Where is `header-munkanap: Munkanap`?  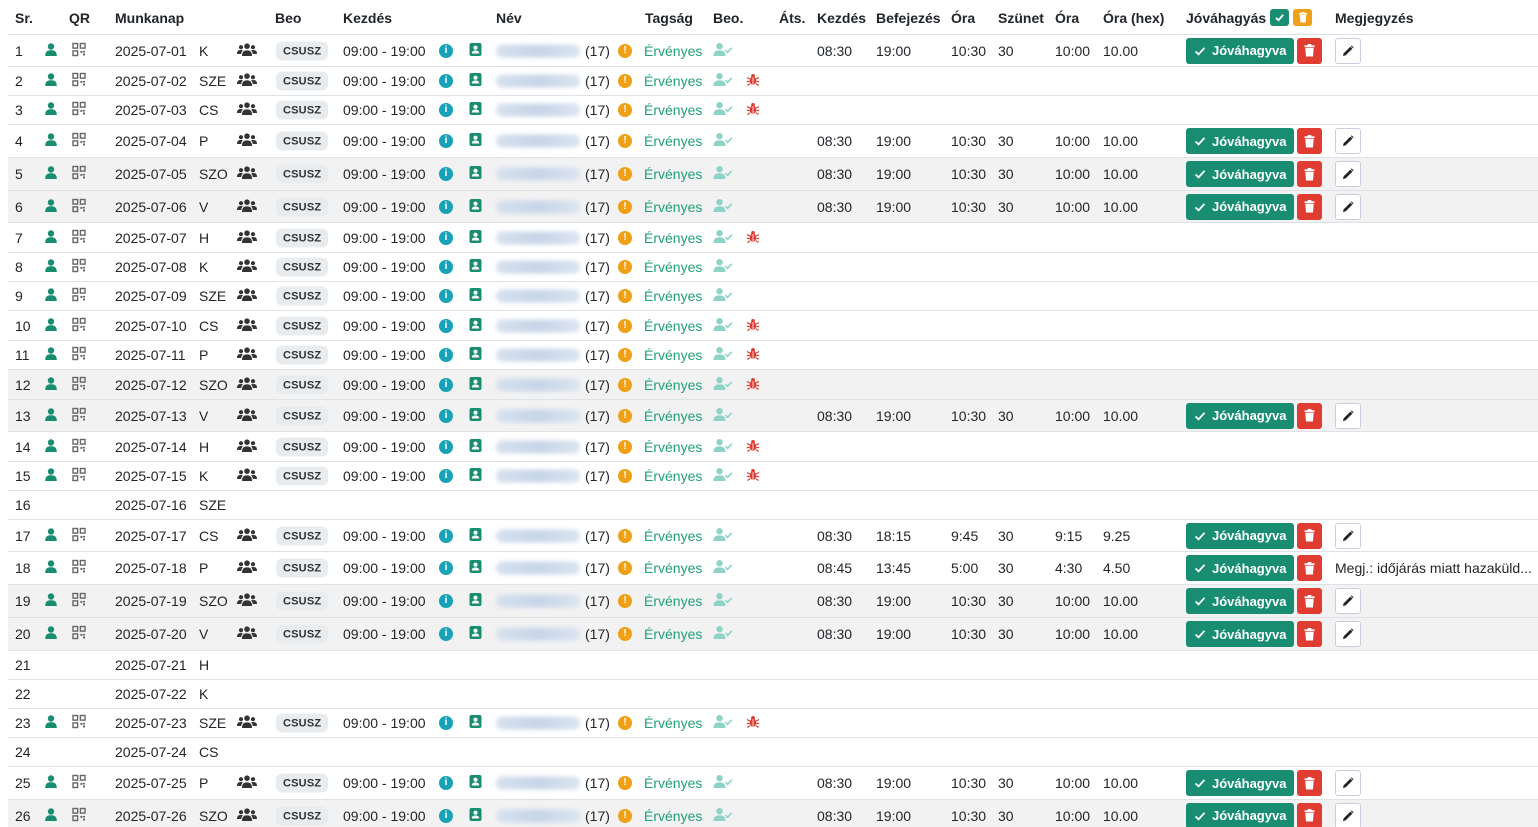
header-munkanap: Munkanap is located at coordinates (150, 18).